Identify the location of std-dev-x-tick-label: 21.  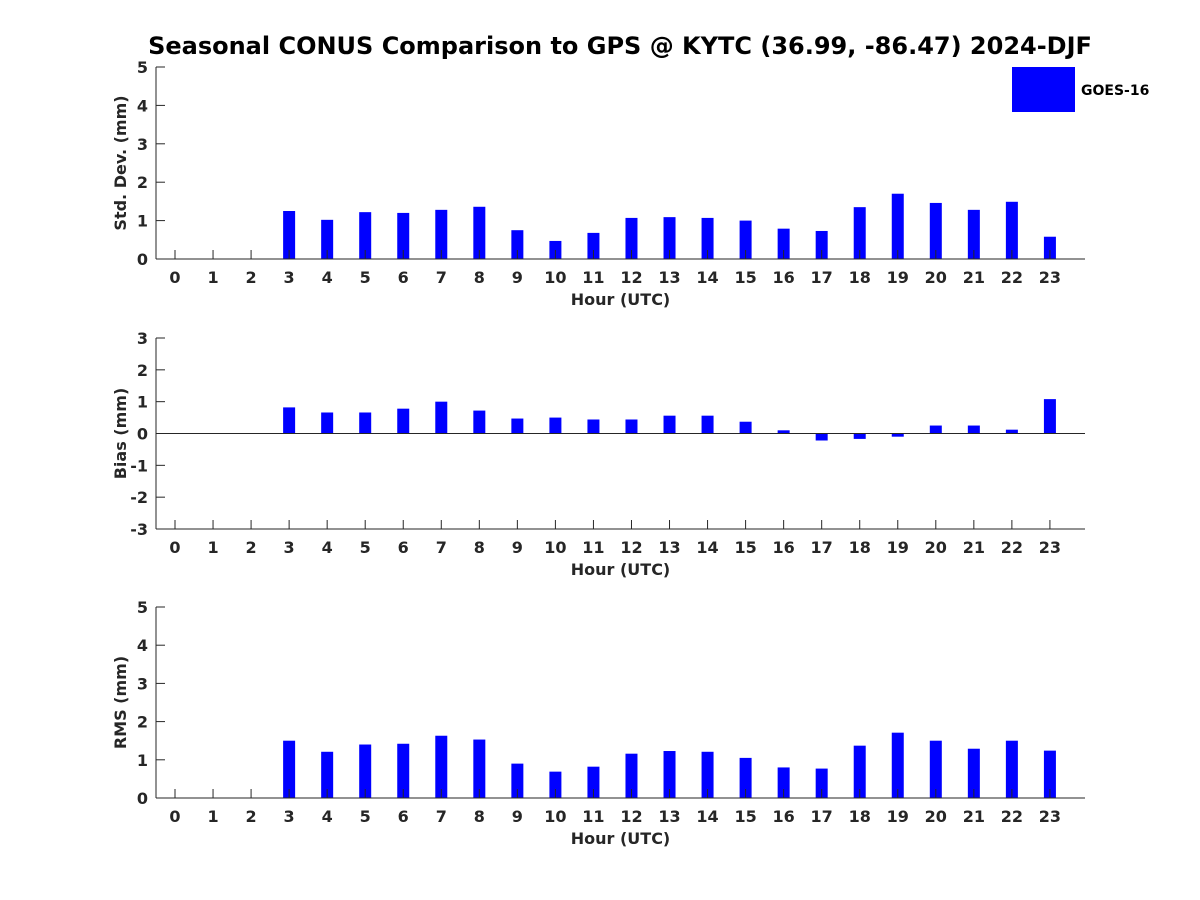
(974, 277).